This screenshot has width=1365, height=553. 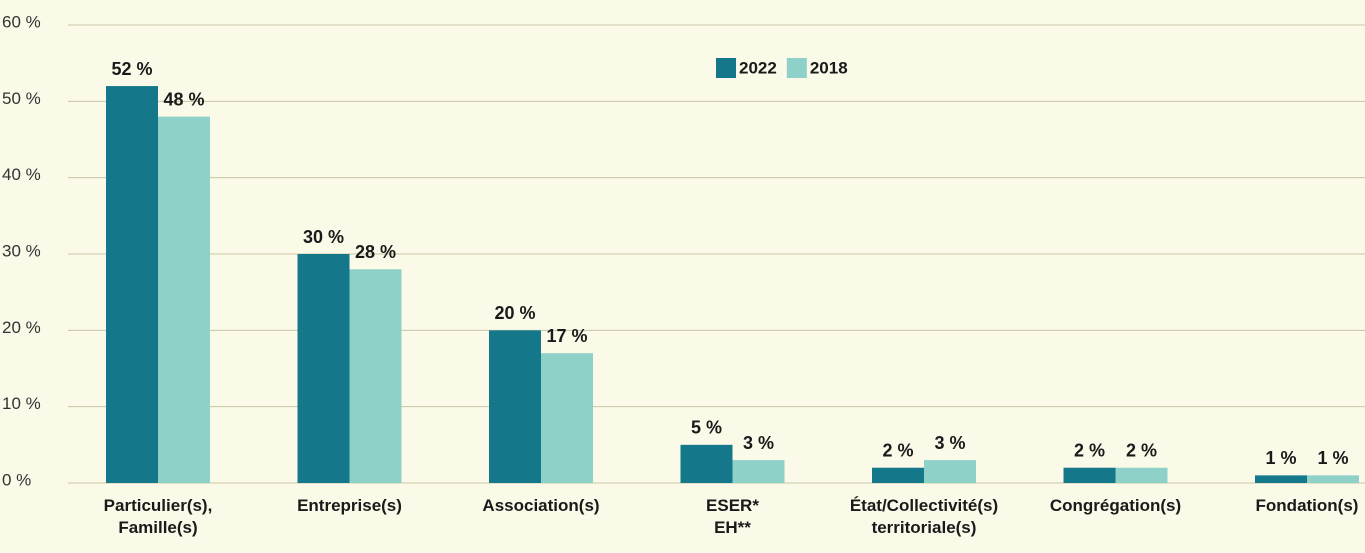 What do you see at coordinates (1307, 505) in the screenshot?
I see `x-tick-label: Fondation(s)` at bounding box center [1307, 505].